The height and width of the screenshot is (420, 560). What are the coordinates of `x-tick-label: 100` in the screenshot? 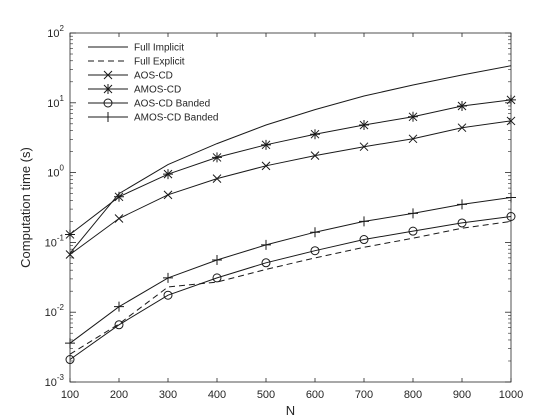 It's located at (70, 395).